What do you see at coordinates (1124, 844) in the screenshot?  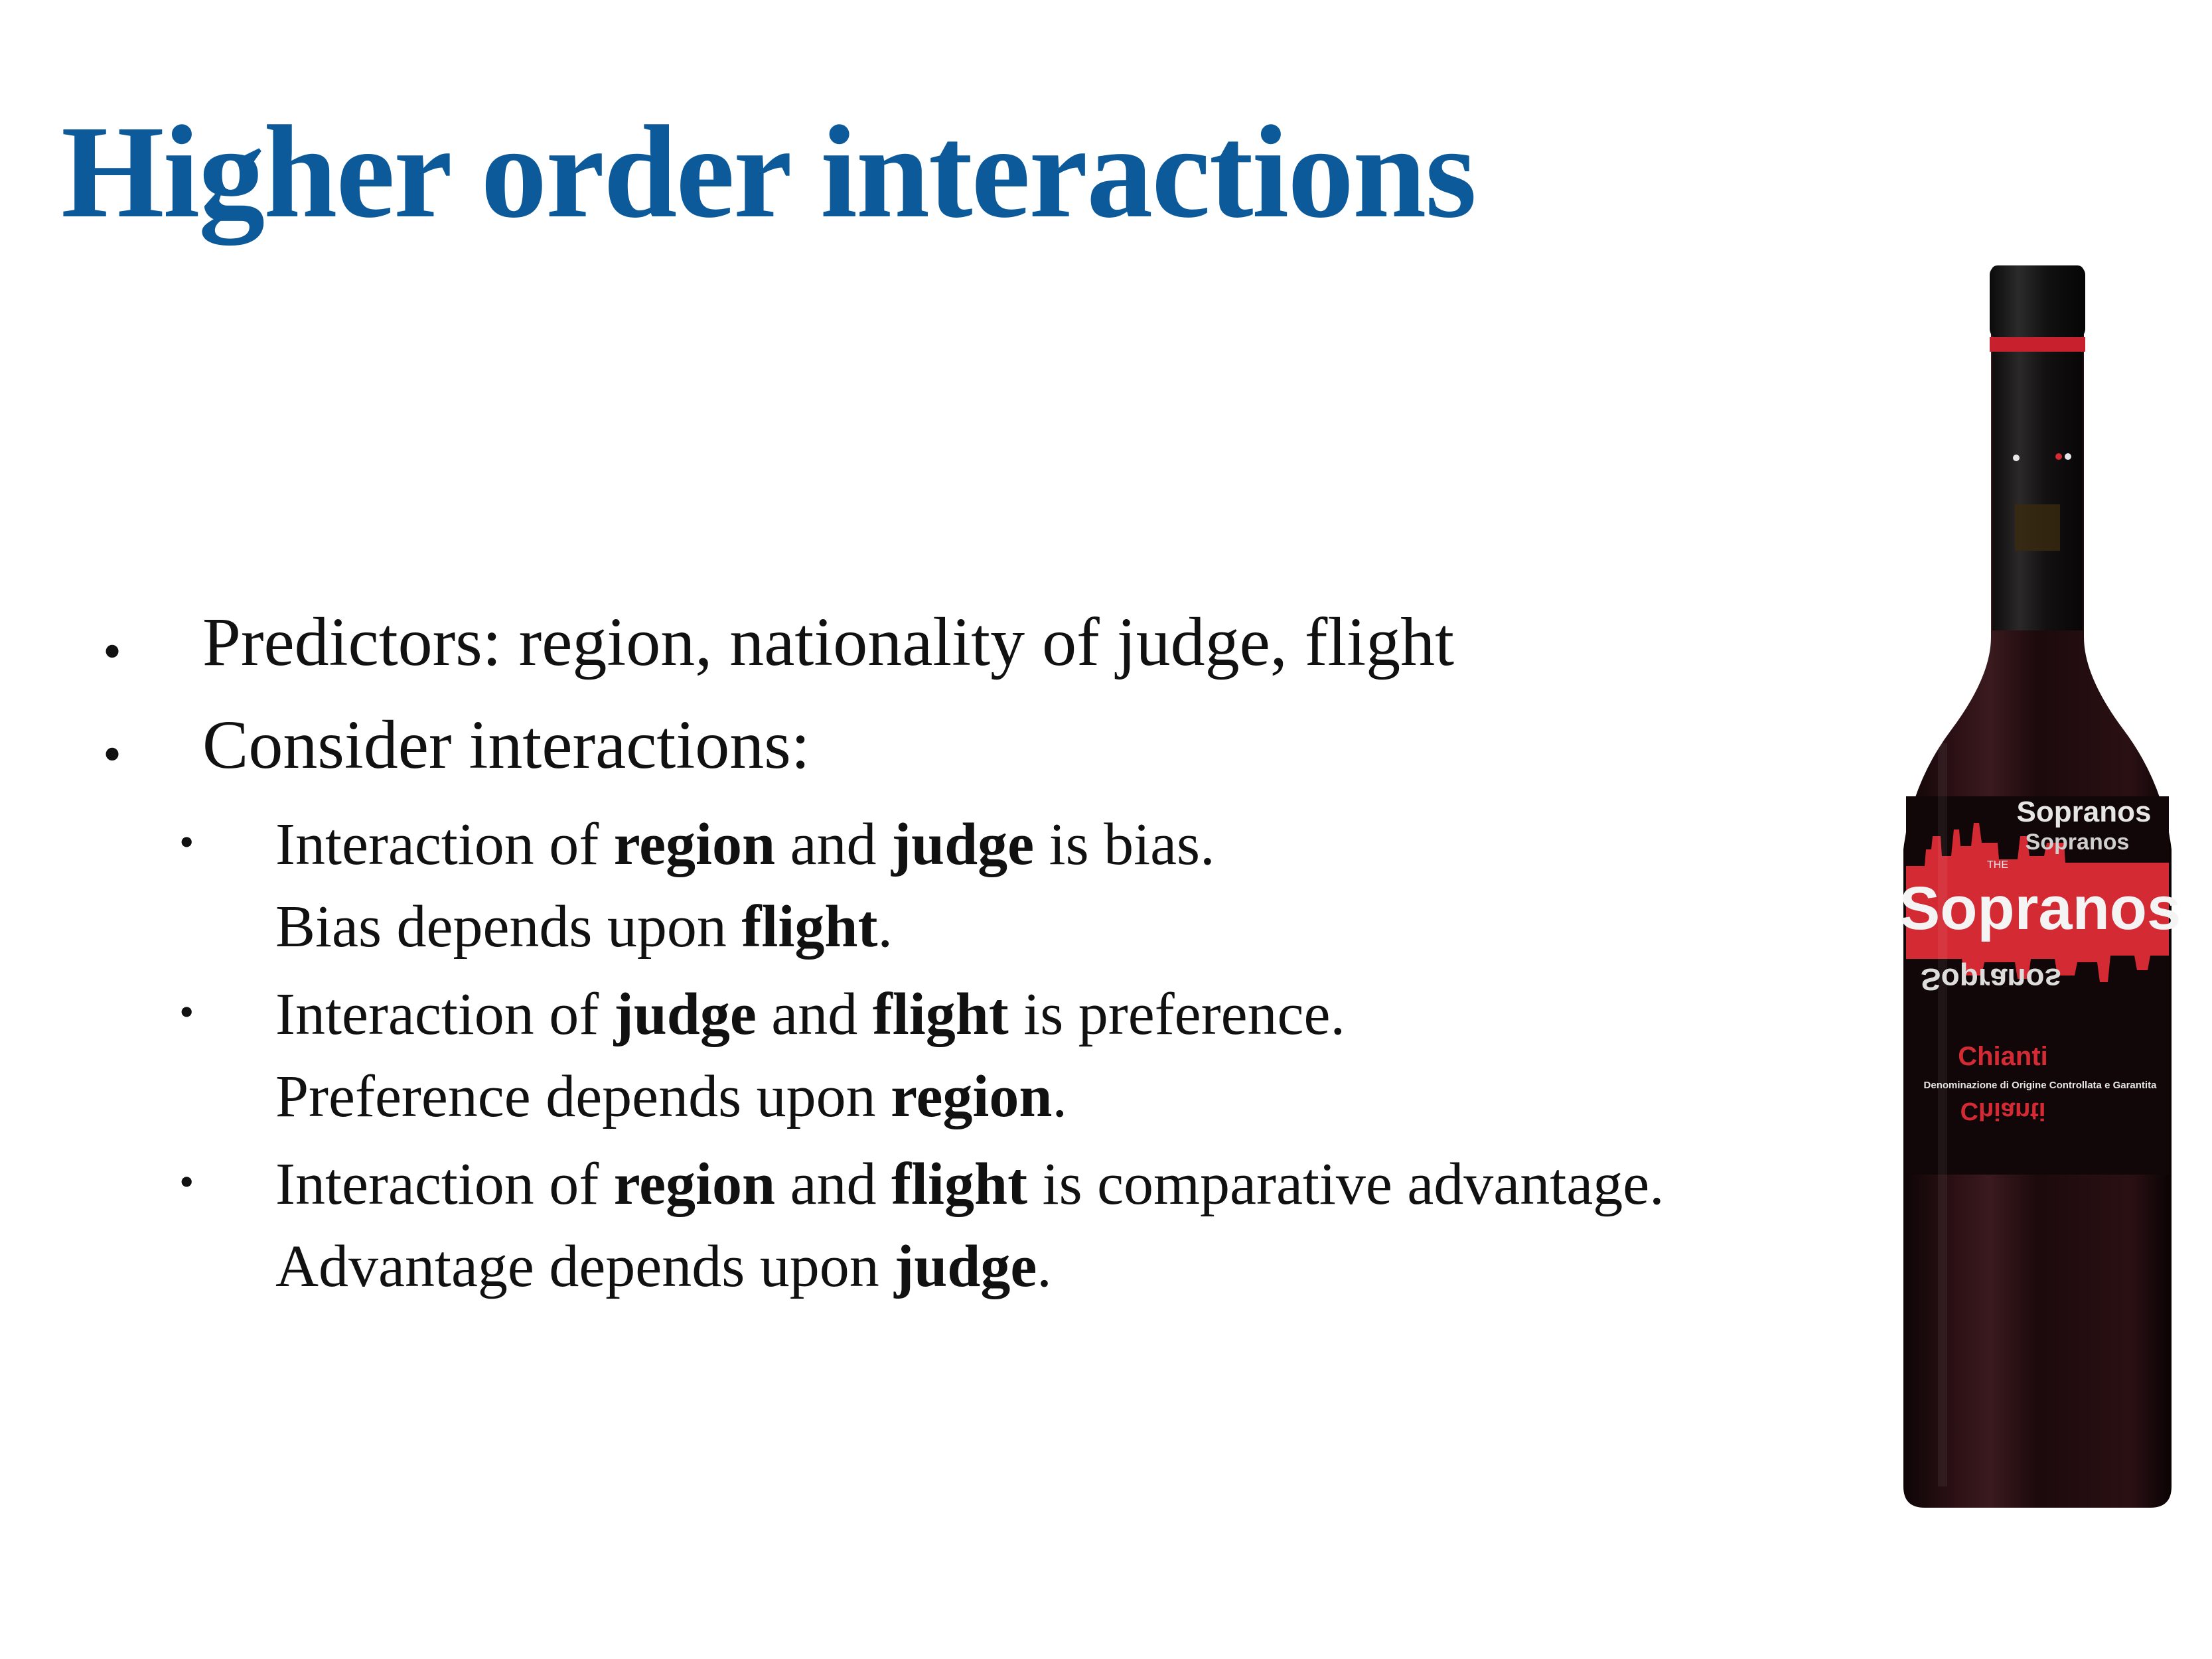 I see `text-run: is bias.` at bounding box center [1124, 844].